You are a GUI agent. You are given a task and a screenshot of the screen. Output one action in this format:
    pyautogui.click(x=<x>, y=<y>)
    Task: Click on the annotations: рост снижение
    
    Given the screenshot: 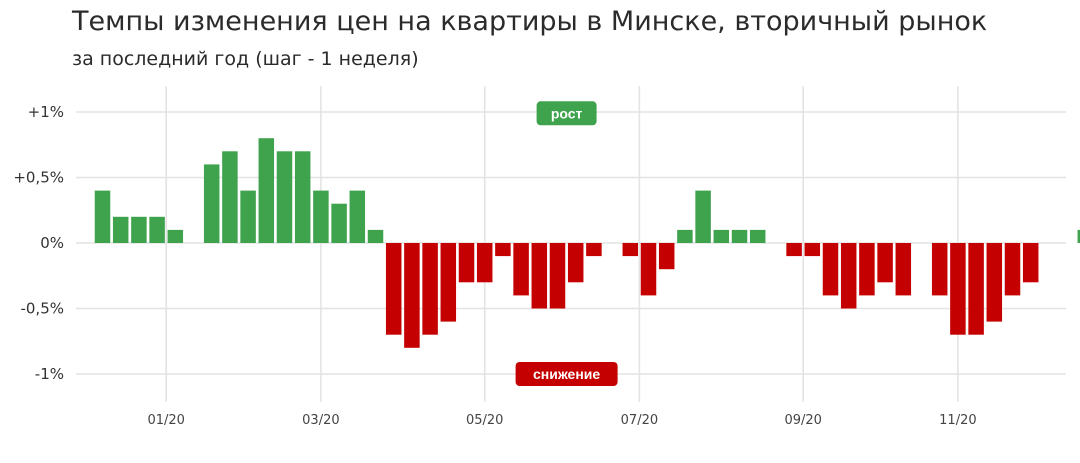 What is the action you would take?
    pyautogui.click(x=566, y=243)
    